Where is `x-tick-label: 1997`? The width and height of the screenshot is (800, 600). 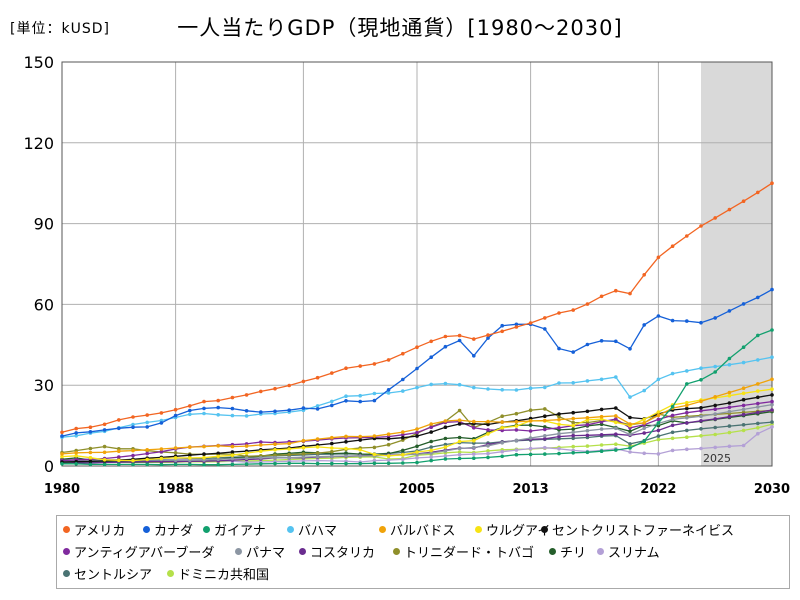
x-tick-label: 1997 is located at coordinates (303, 489).